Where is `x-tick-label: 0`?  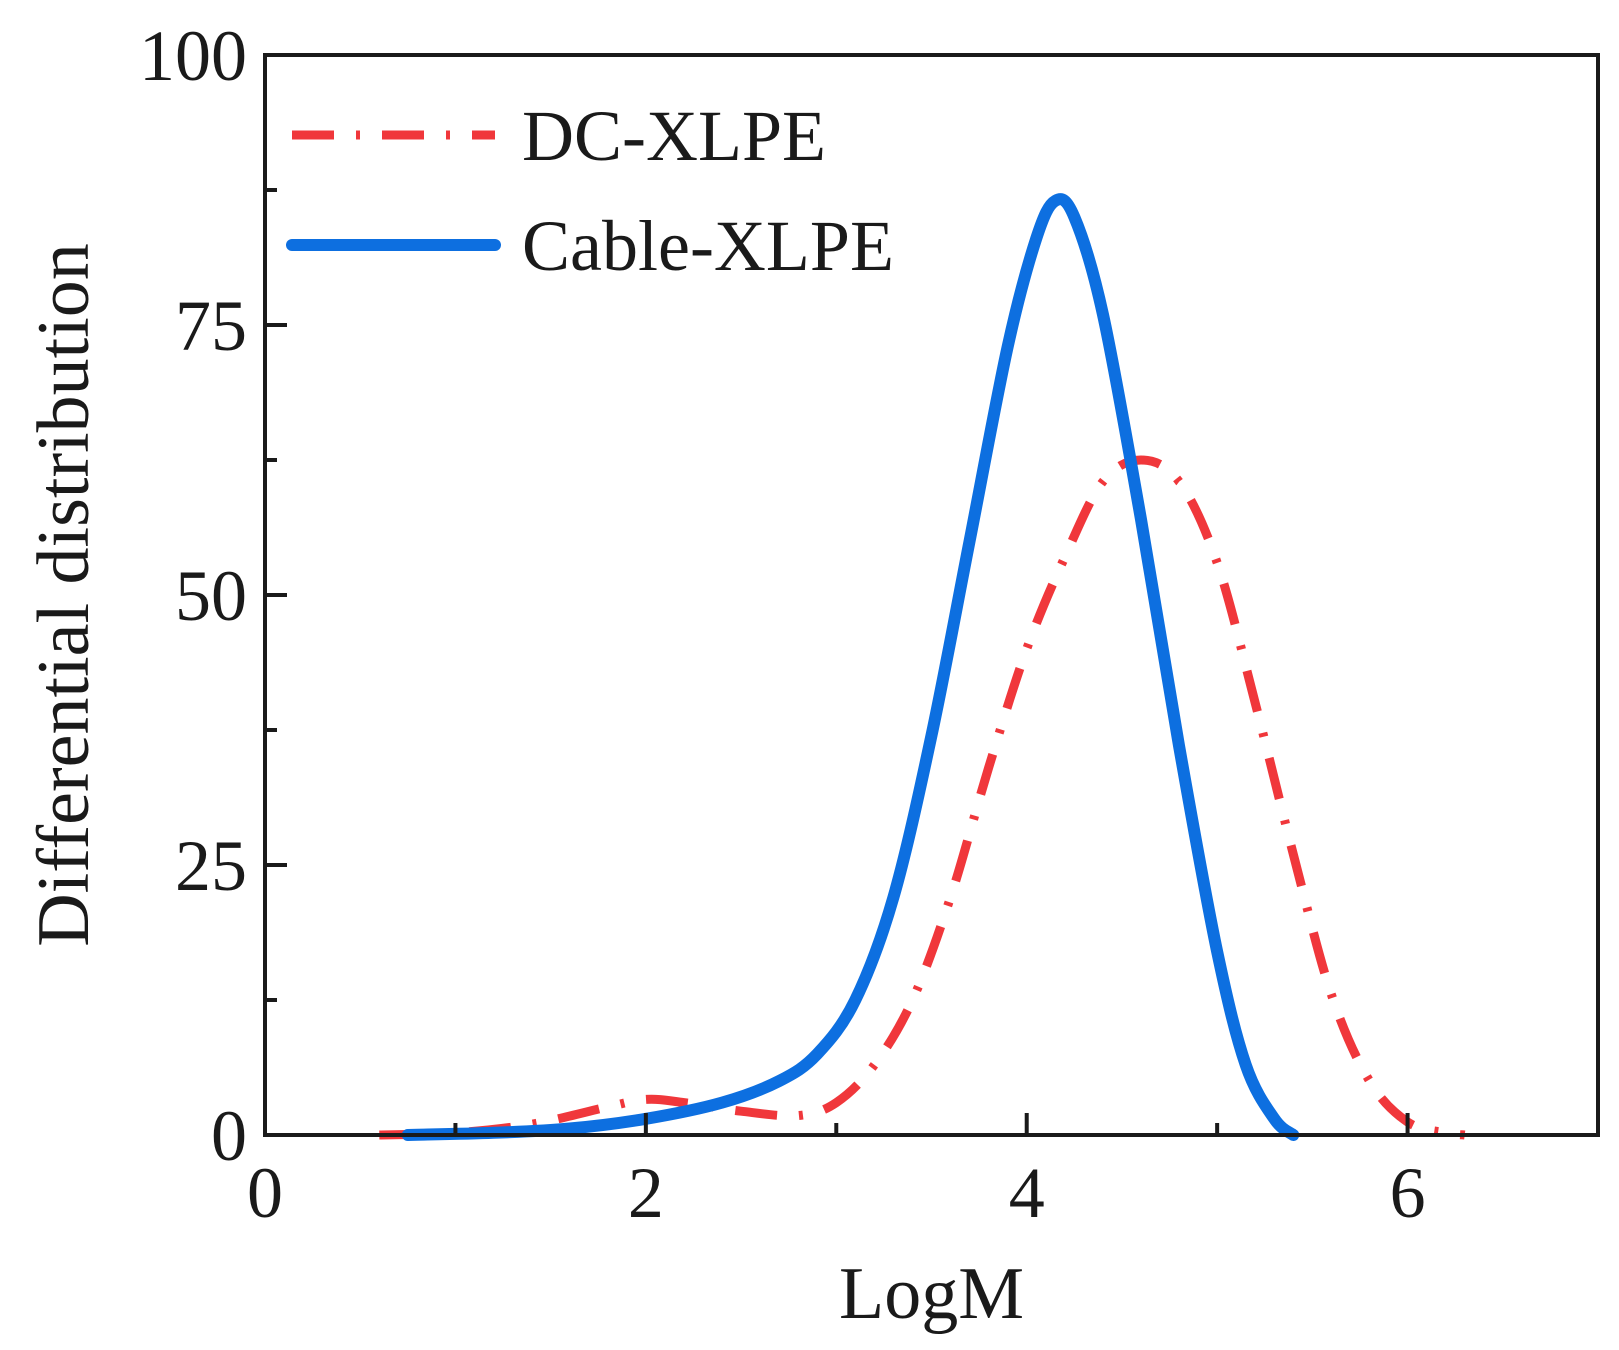
x-tick-label: 0 is located at coordinates (265, 1193).